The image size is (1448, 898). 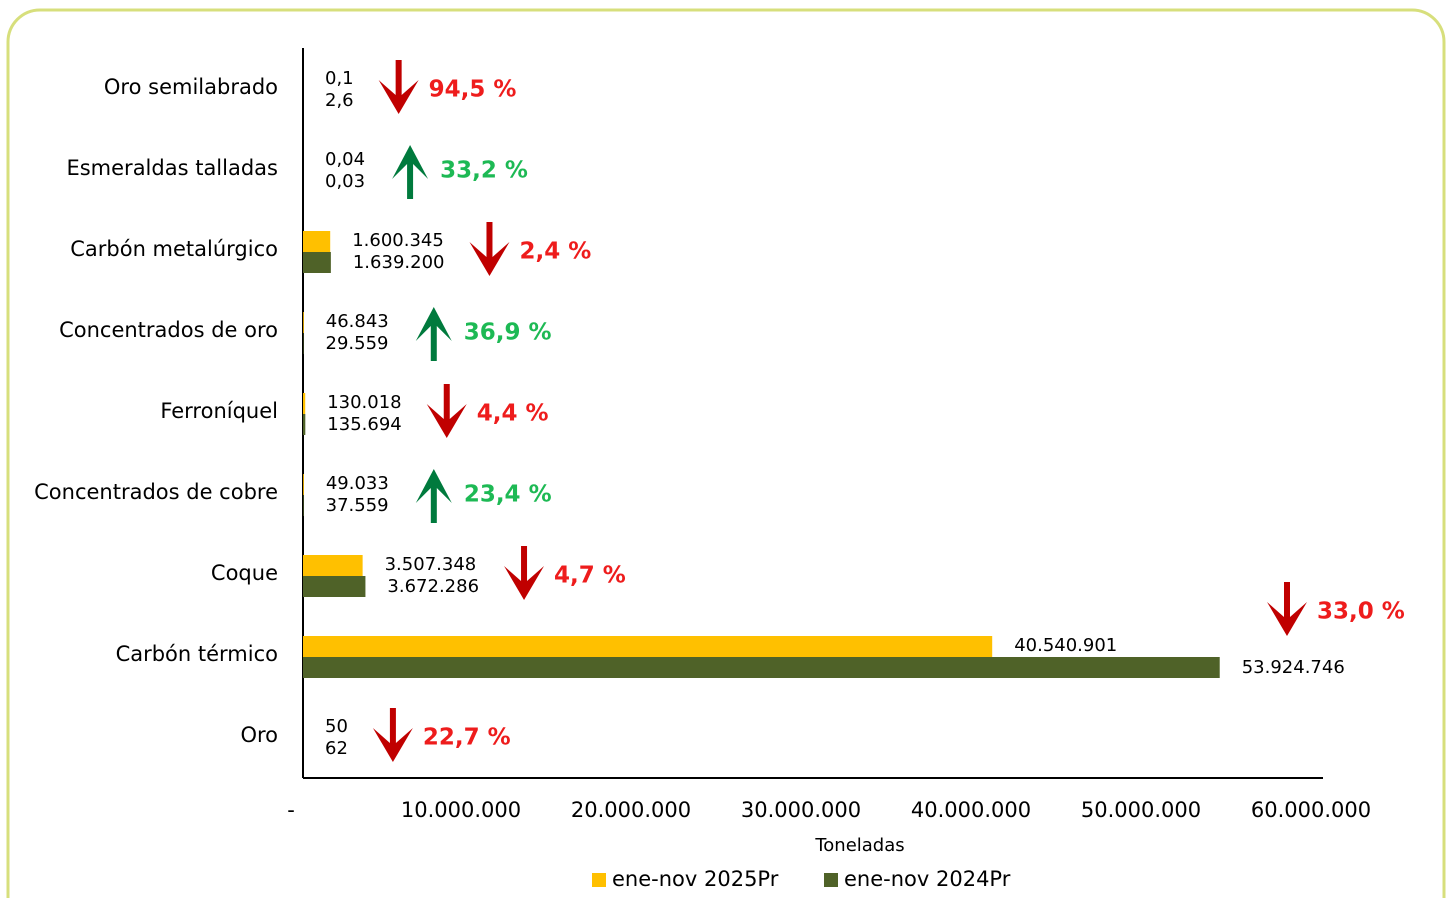 I want to click on x-axis-label: Toneladas, so click(x=859, y=845).